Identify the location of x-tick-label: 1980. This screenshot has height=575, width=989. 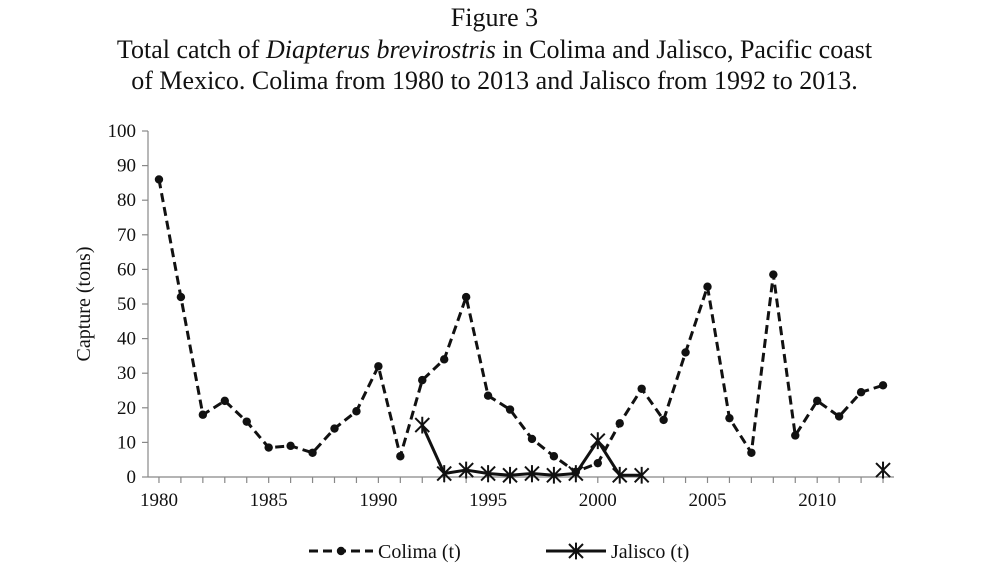
(159, 500).